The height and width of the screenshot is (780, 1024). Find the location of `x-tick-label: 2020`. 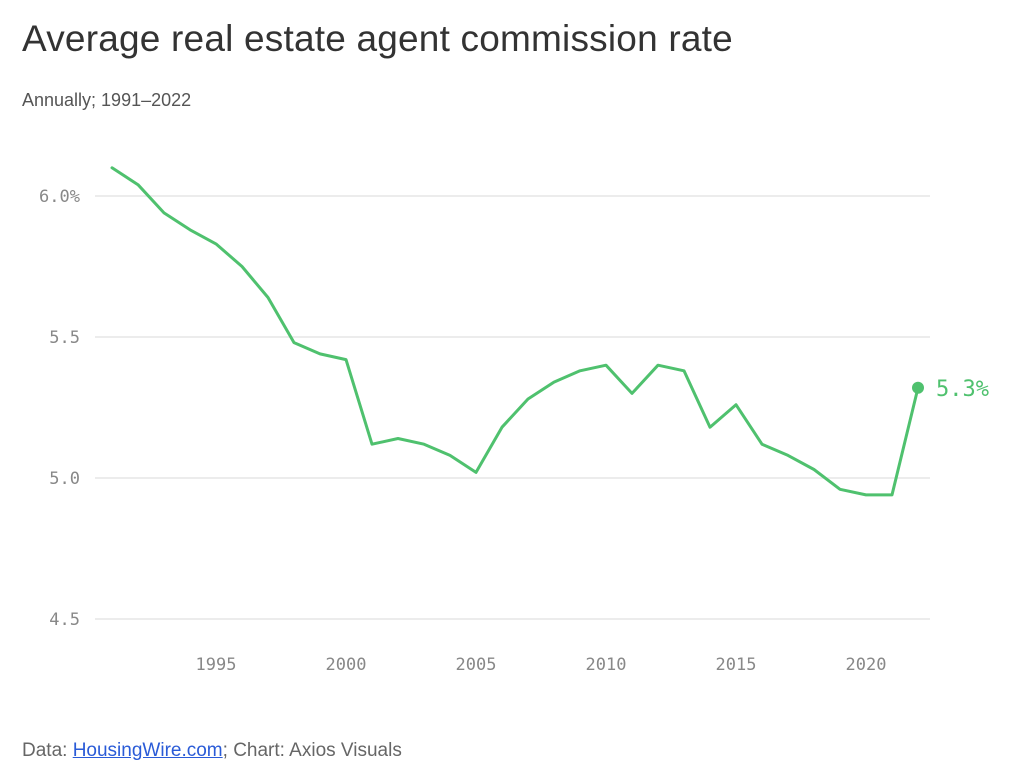

x-tick-label: 2020 is located at coordinates (866, 665).